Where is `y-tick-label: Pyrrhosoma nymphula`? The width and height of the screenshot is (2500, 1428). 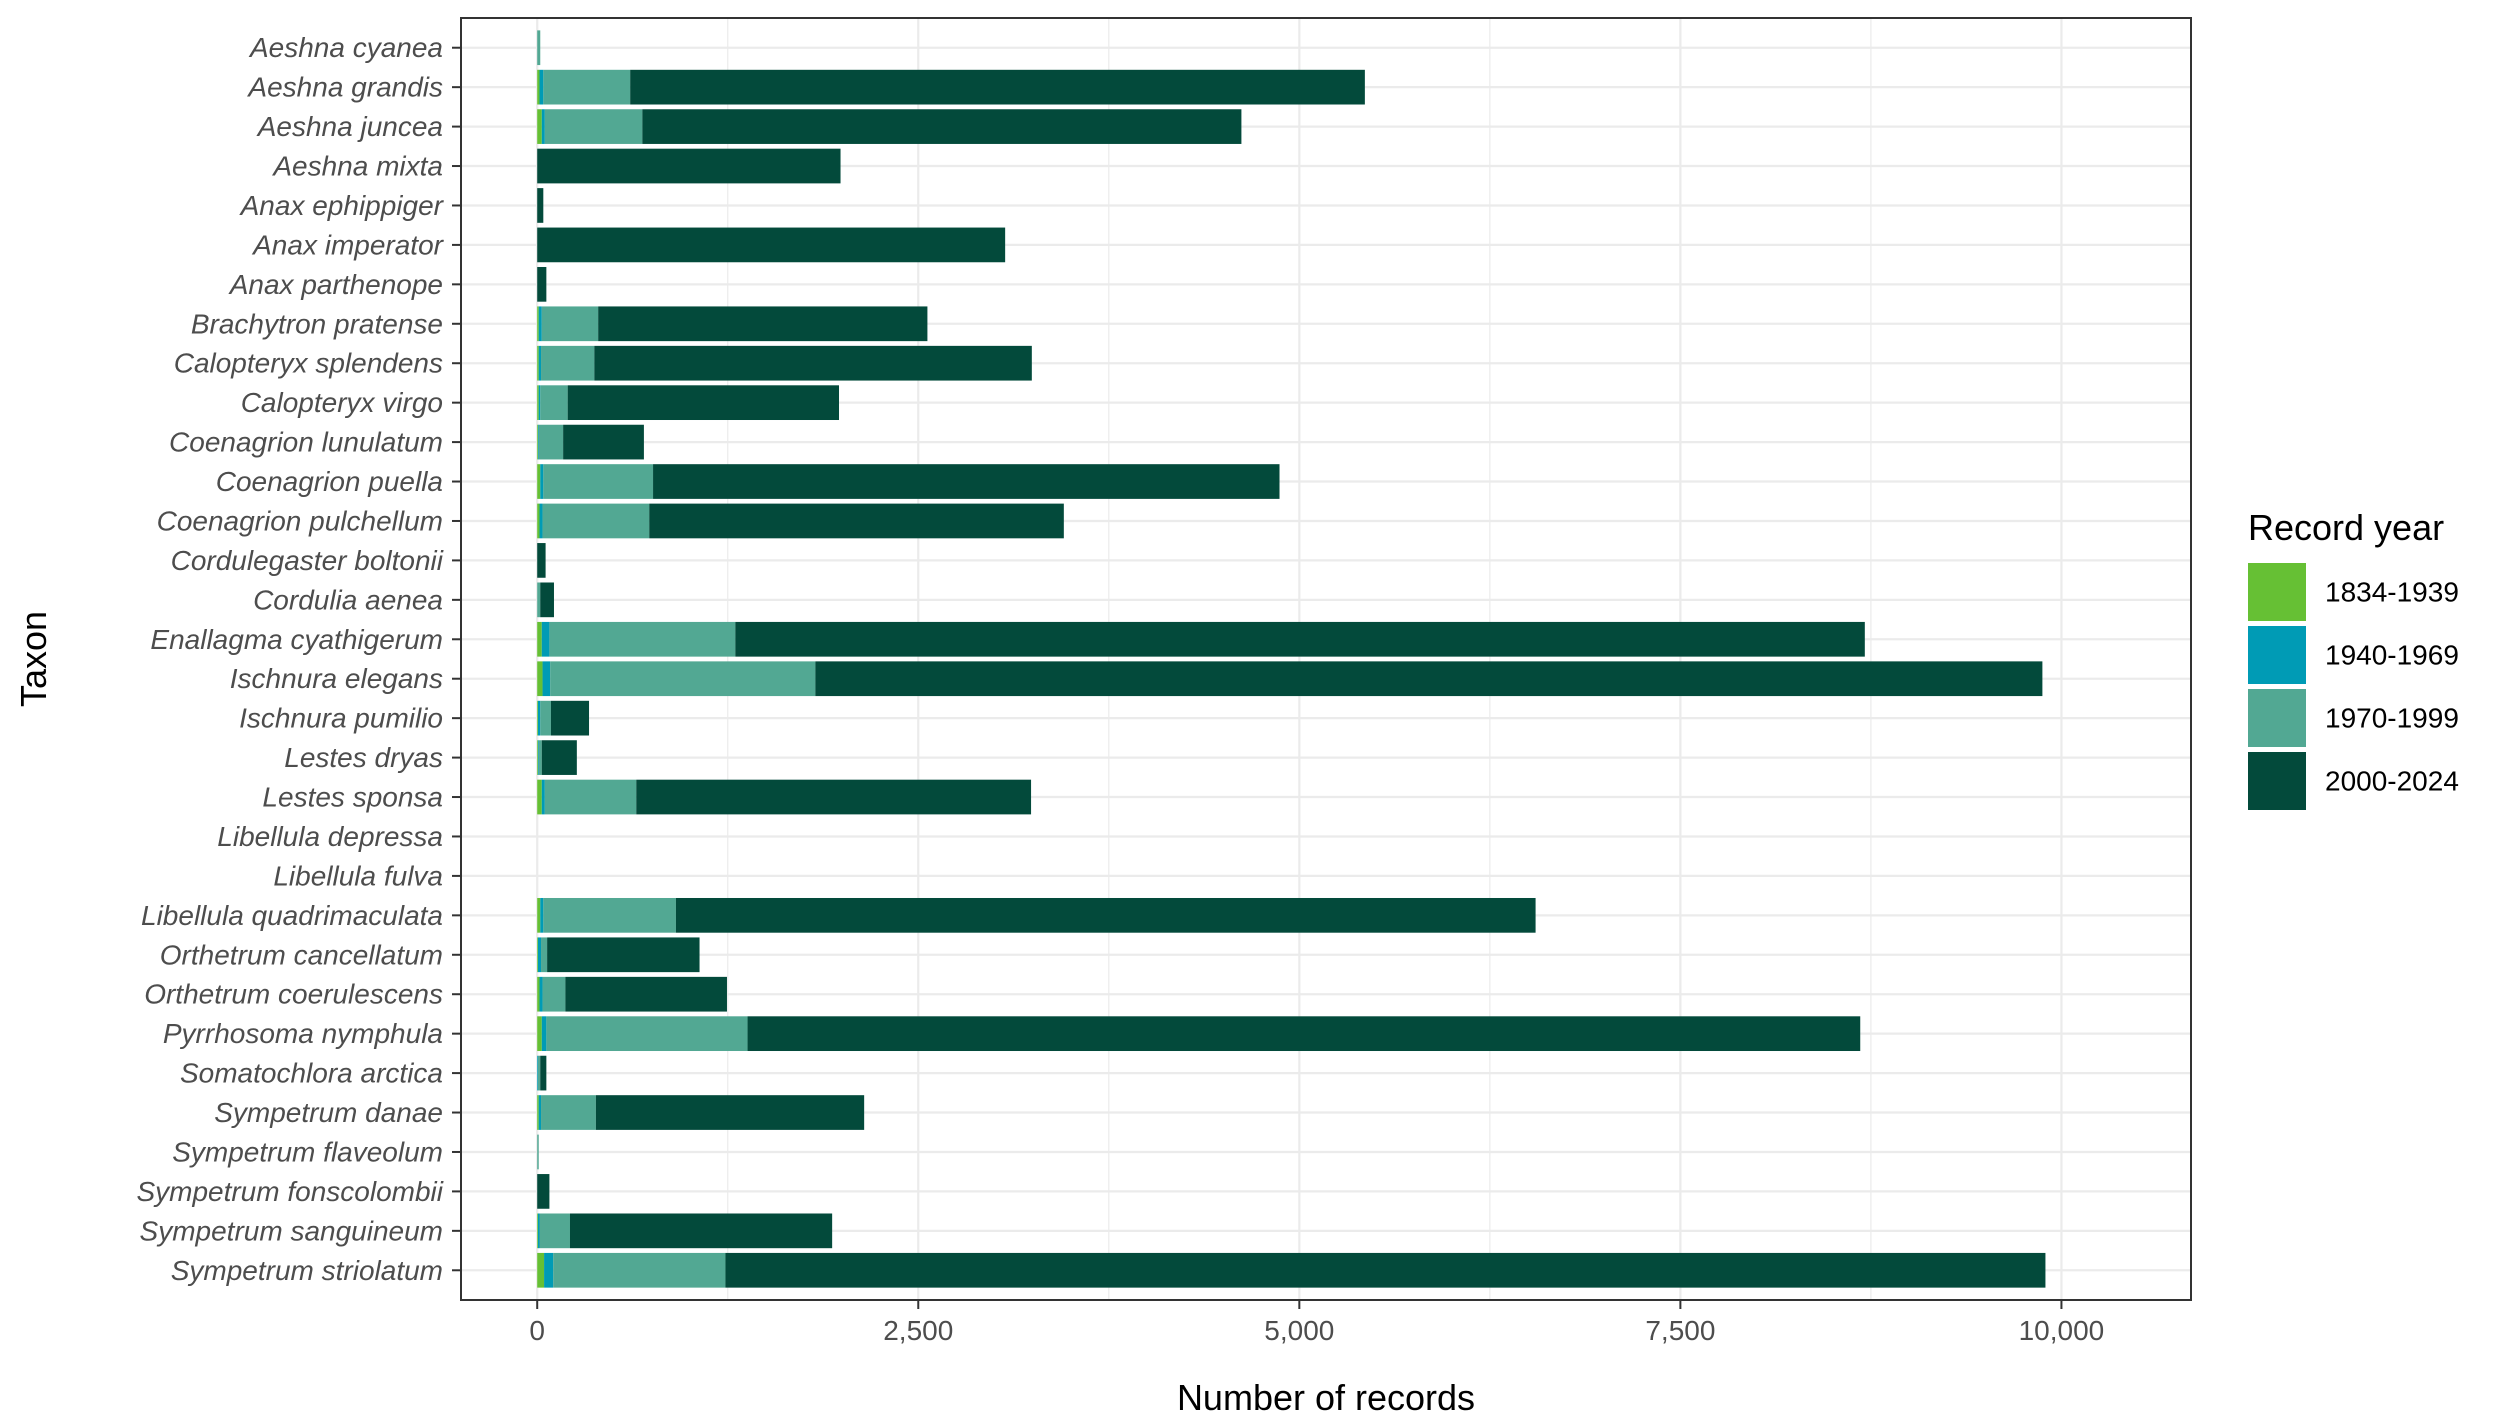
y-tick-label: Pyrrhosoma nymphula is located at coordinates (303, 1033).